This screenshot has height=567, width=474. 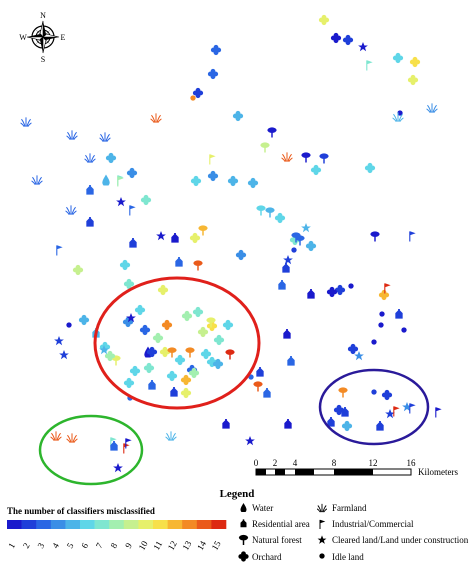 I want to click on ramp-label: 5, so click(x=70, y=545).